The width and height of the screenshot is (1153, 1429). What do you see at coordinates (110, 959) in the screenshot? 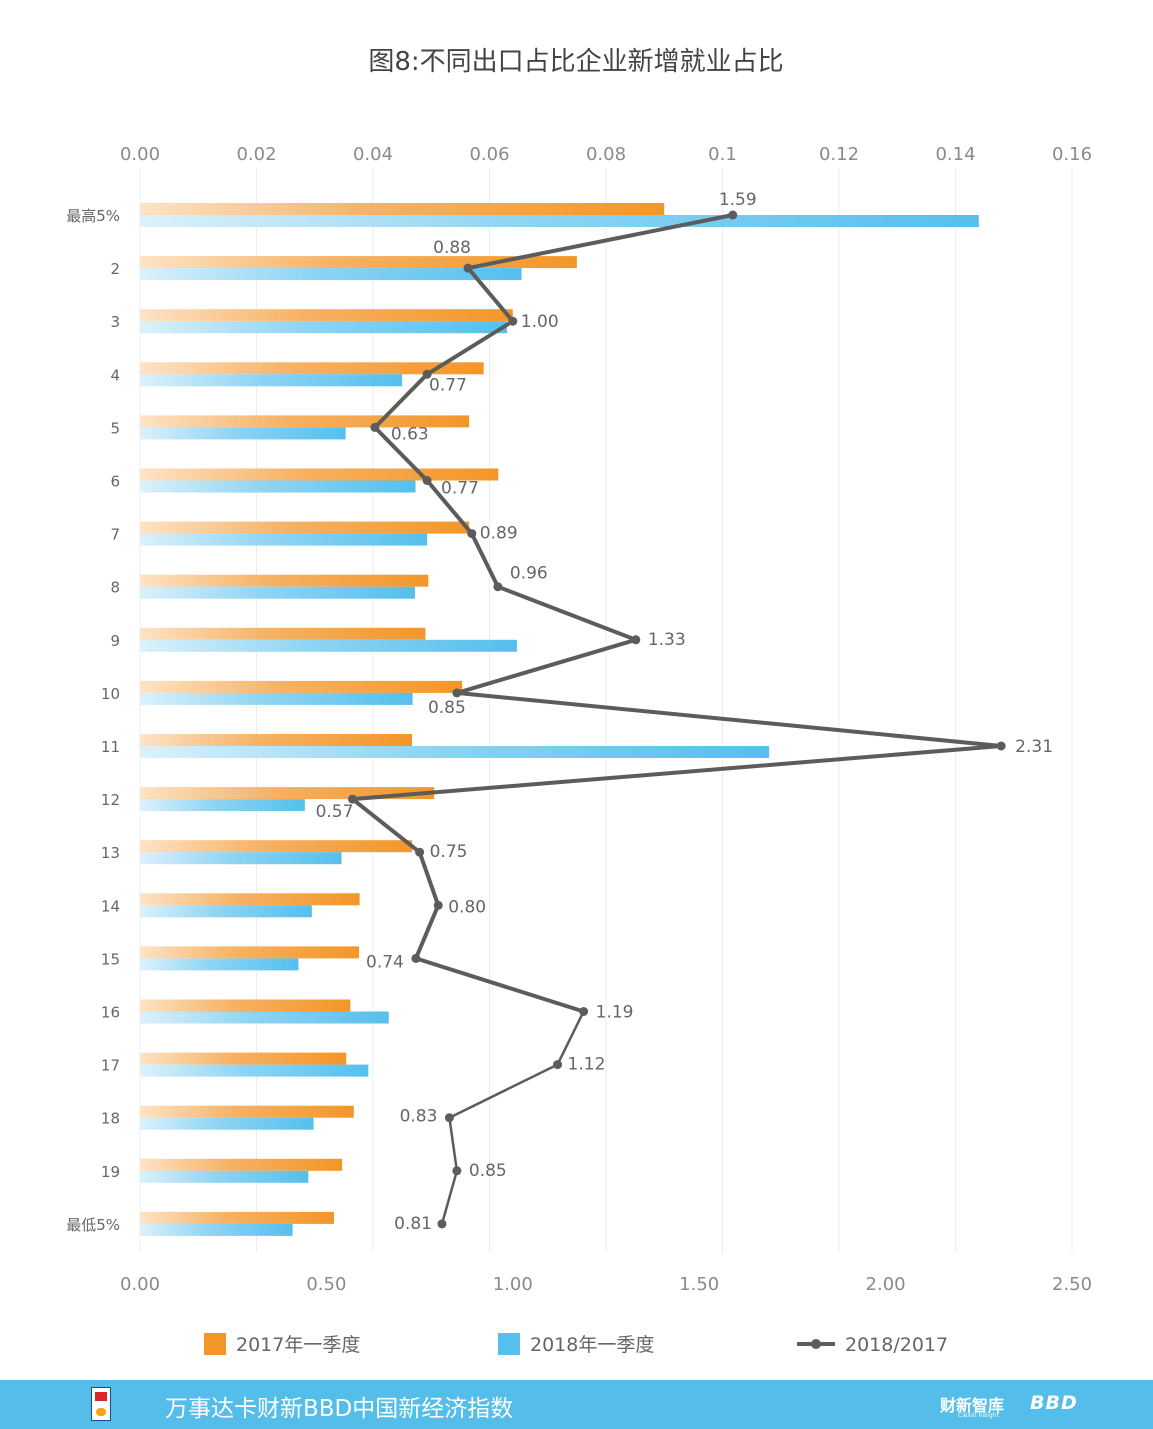
I see `category-label: 15` at bounding box center [110, 959].